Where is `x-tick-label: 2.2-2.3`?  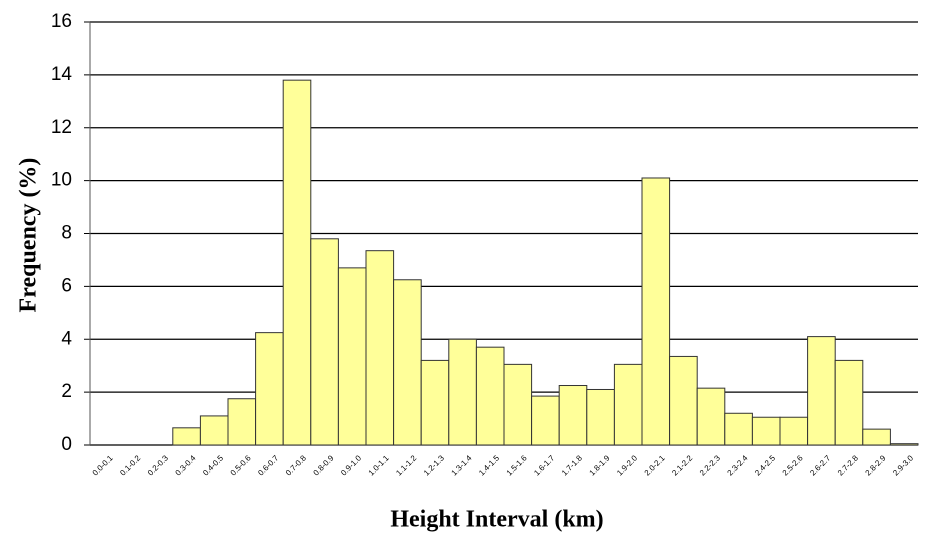 x-tick-label: 2.2-2.3 is located at coordinates (710, 465).